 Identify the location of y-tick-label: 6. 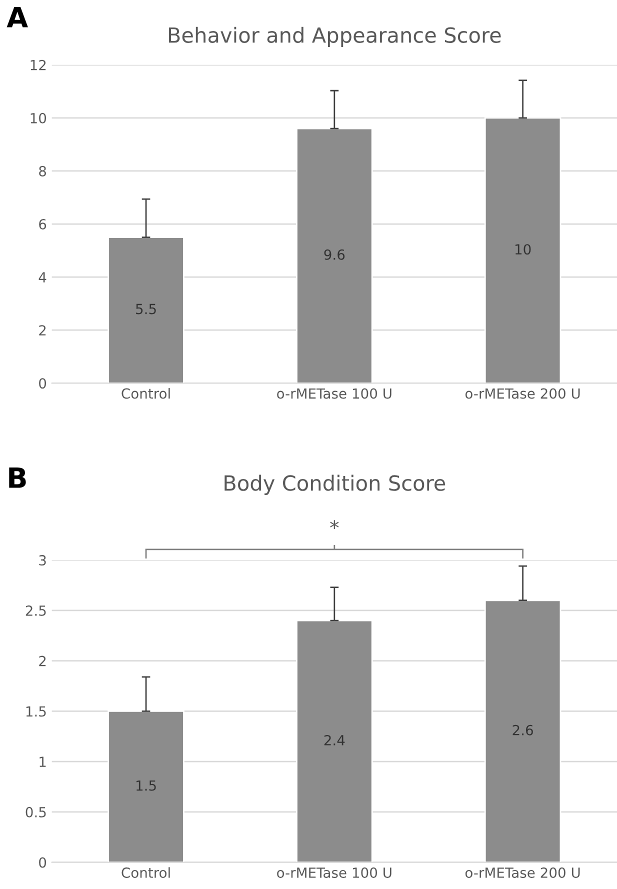
(42, 224).